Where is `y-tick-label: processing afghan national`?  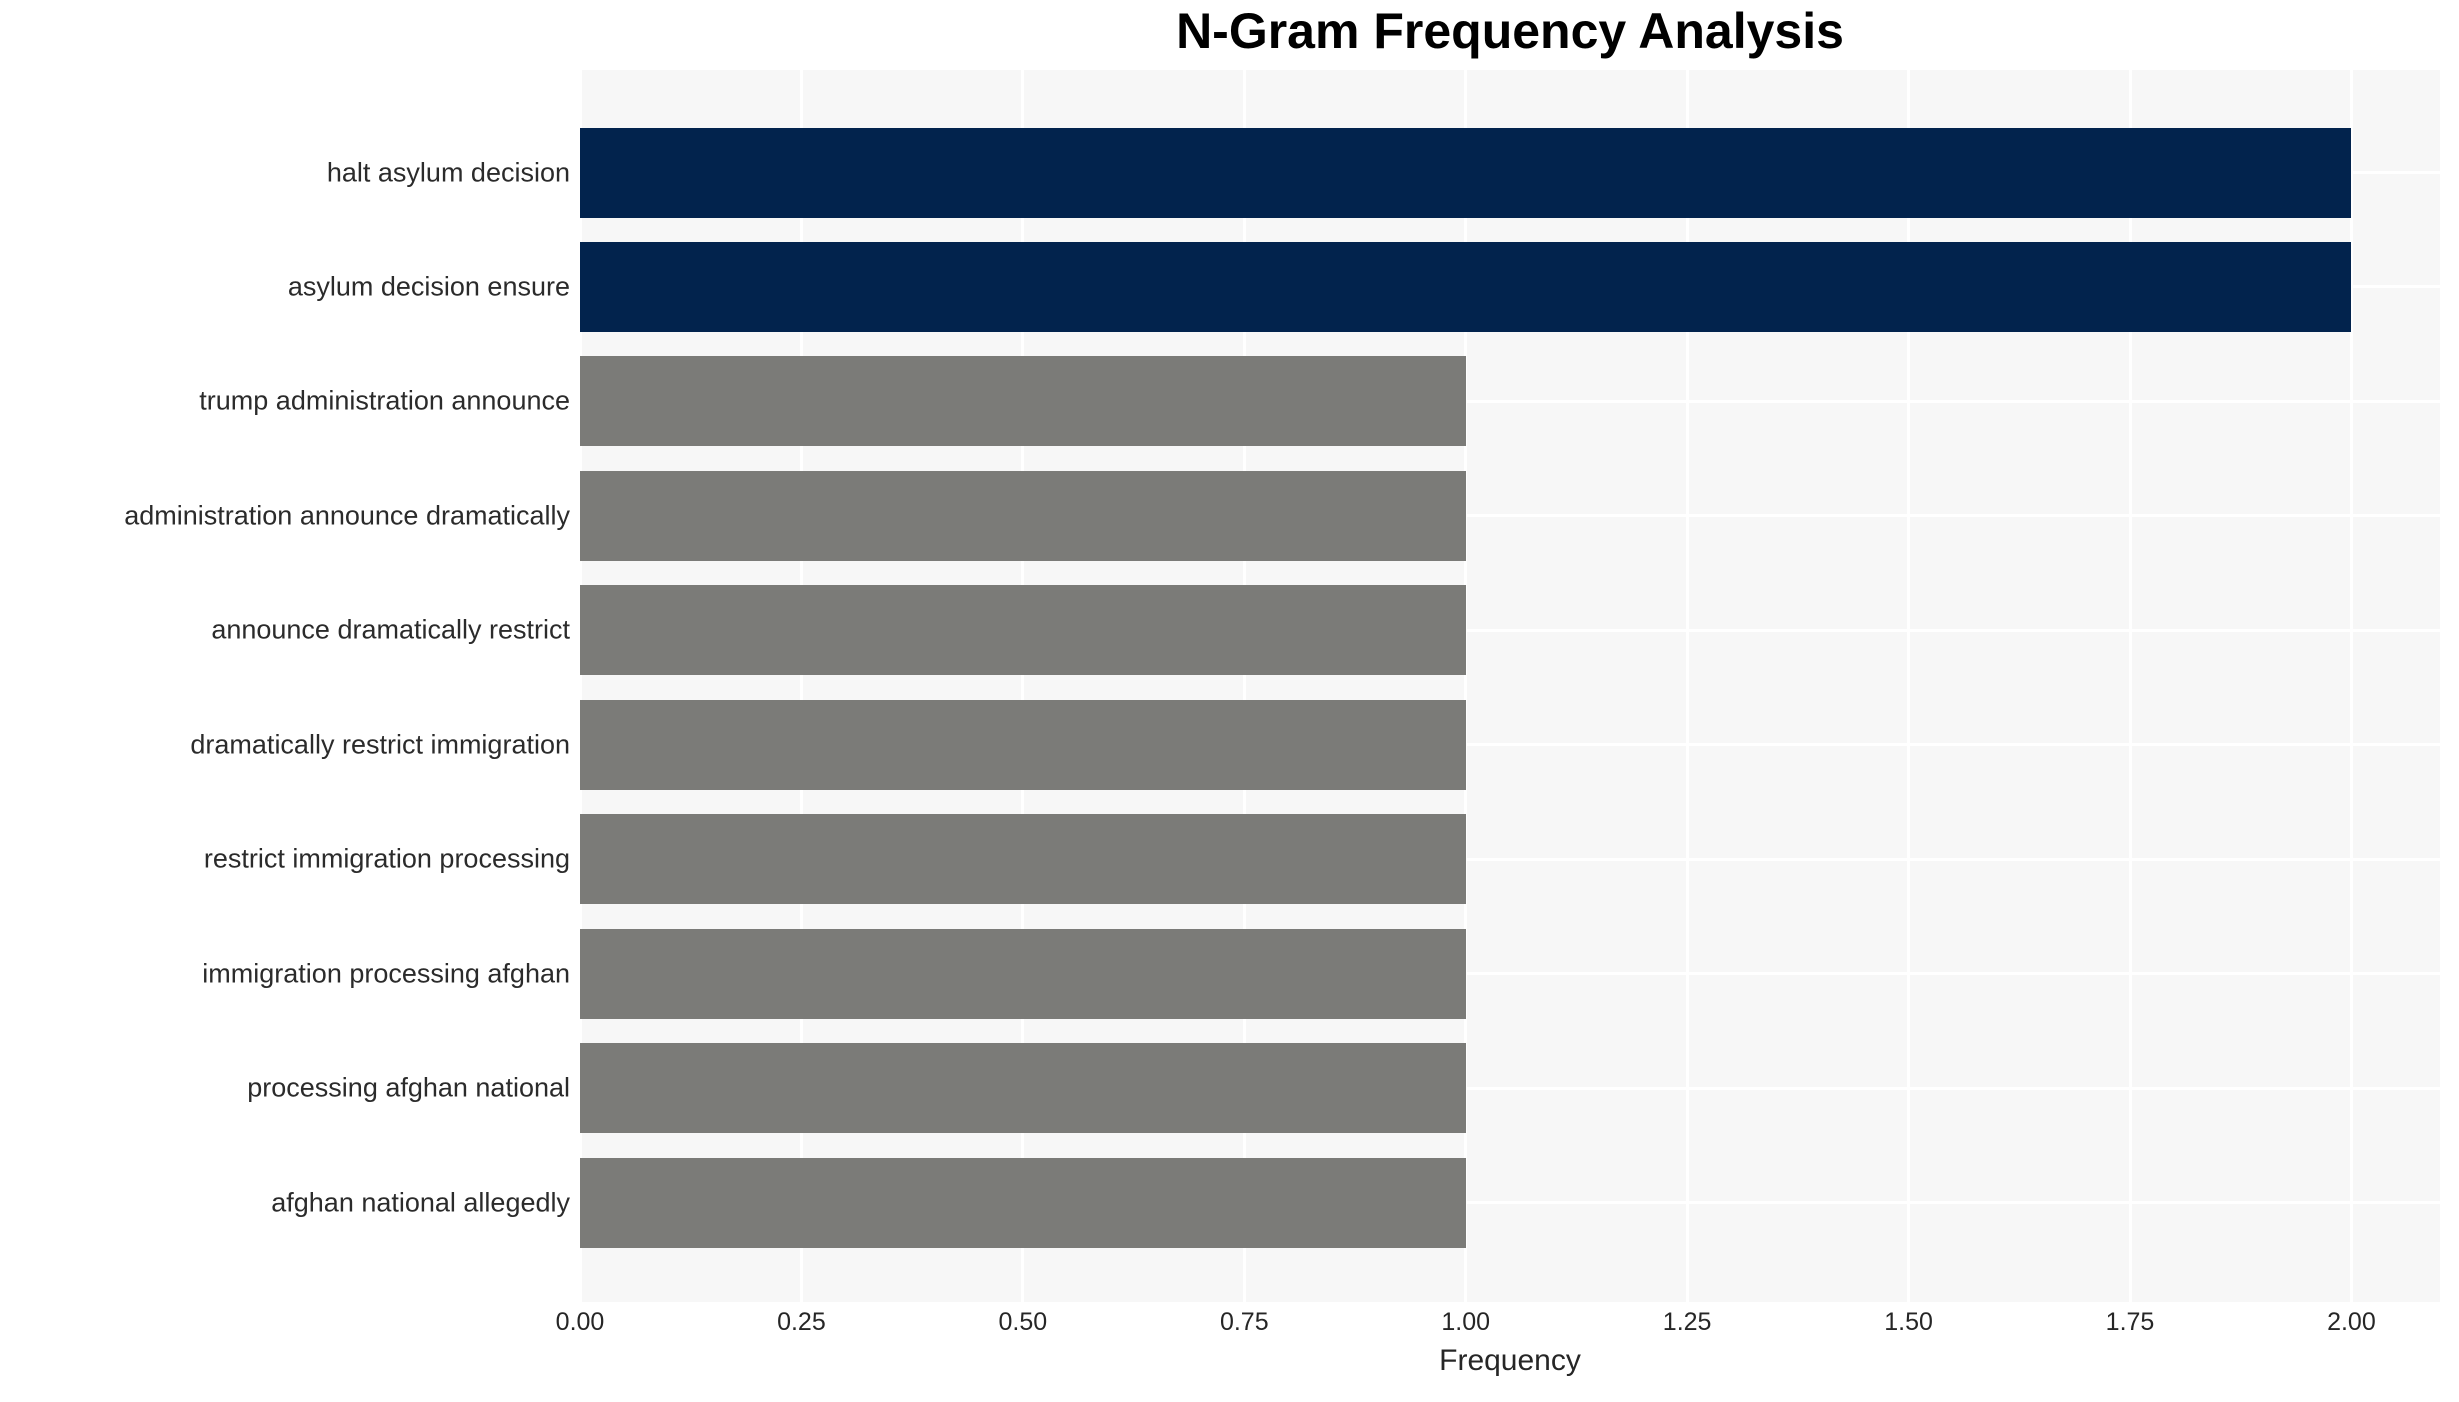
y-tick-label: processing afghan national is located at coordinates (408, 1087).